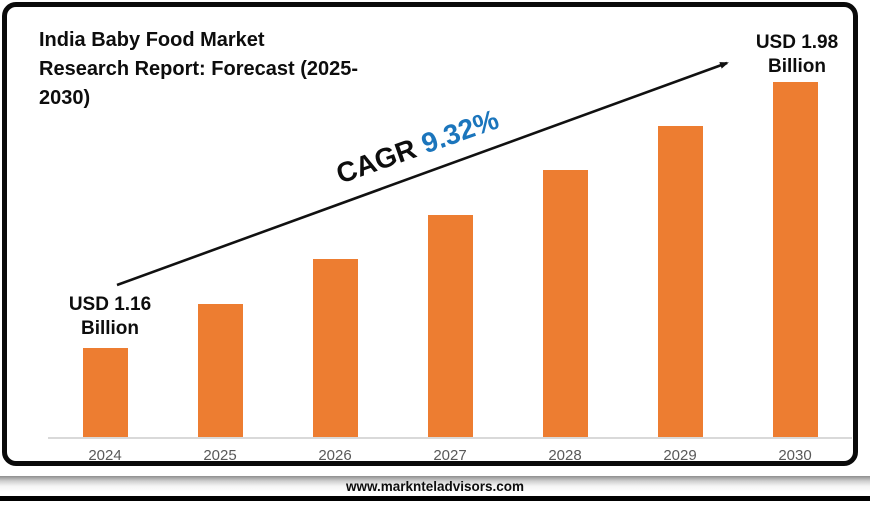 The height and width of the screenshot is (506, 870). Describe the element at coordinates (797, 55) in the screenshot. I see `data-label-2030: USD 1.98 Billion` at that location.